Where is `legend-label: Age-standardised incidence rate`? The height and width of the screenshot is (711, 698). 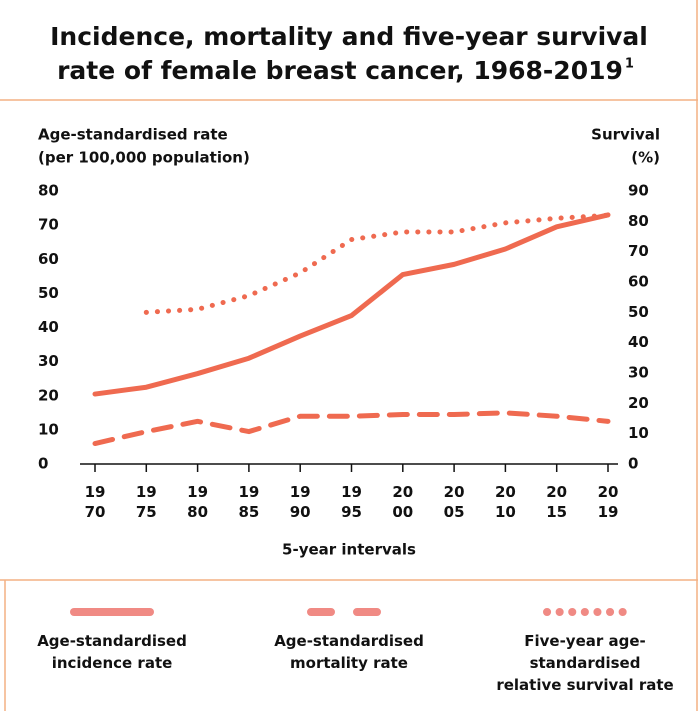 legend-label: Age-standardised incidence rate is located at coordinates (112, 652).